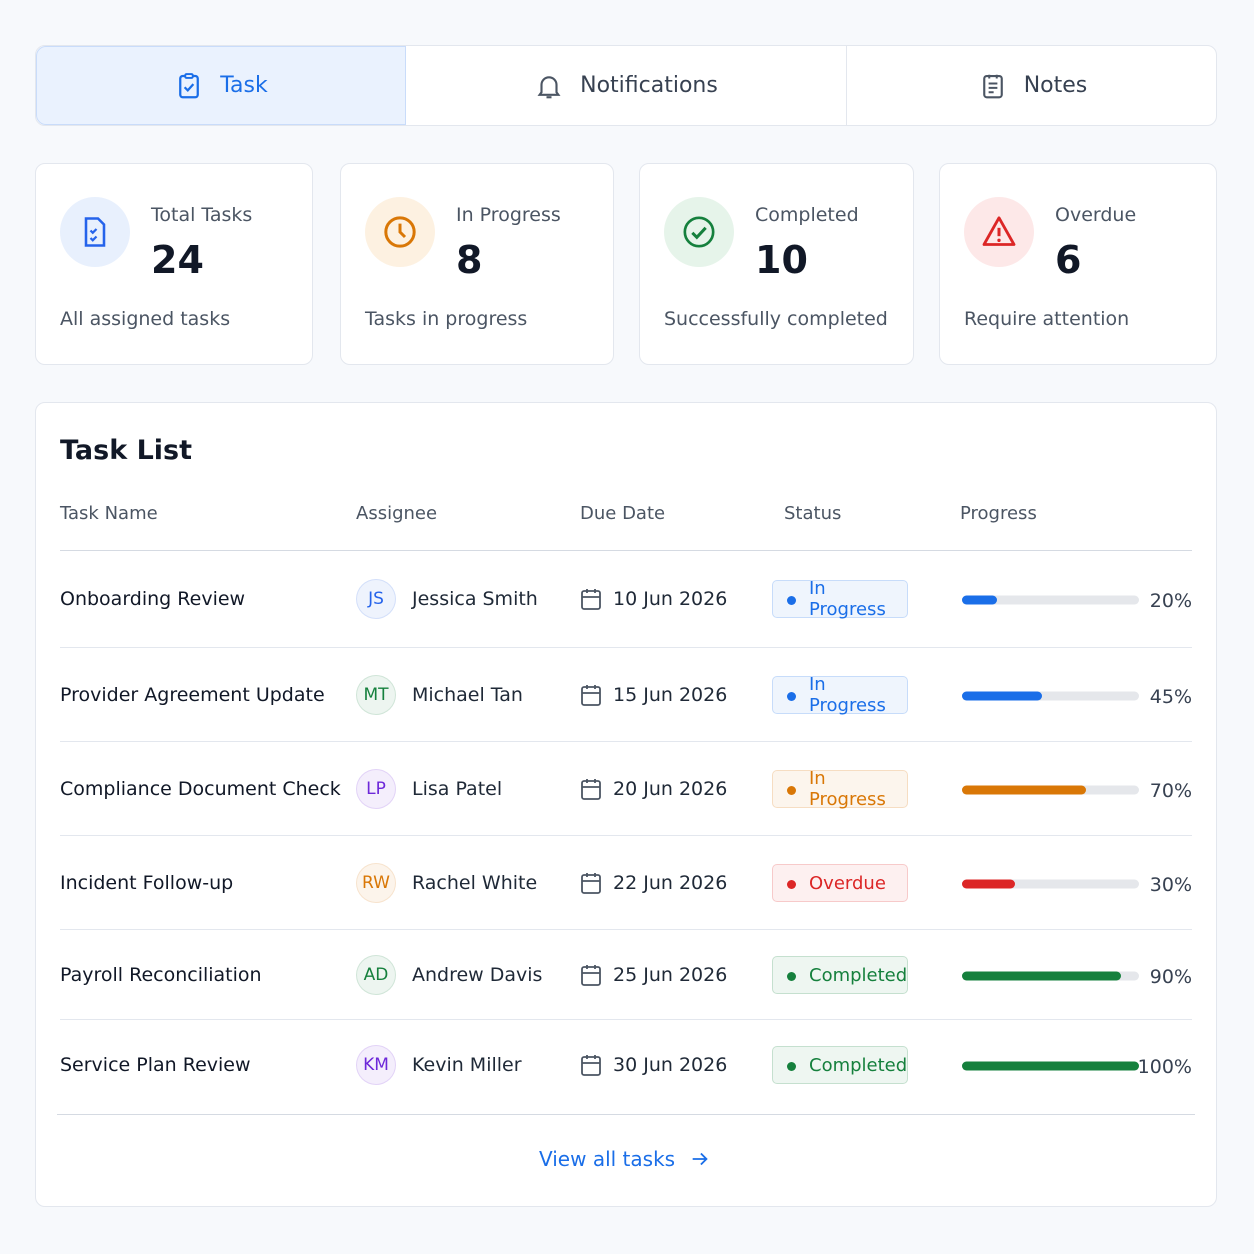 This screenshot has width=1254, height=1254. I want to click on view-all-text: View all tasks, so click(607, 1159).